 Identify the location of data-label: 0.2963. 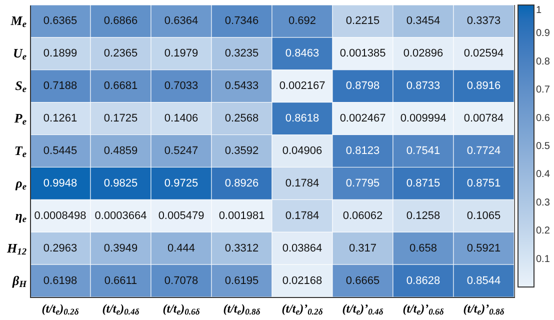
(60, 248).